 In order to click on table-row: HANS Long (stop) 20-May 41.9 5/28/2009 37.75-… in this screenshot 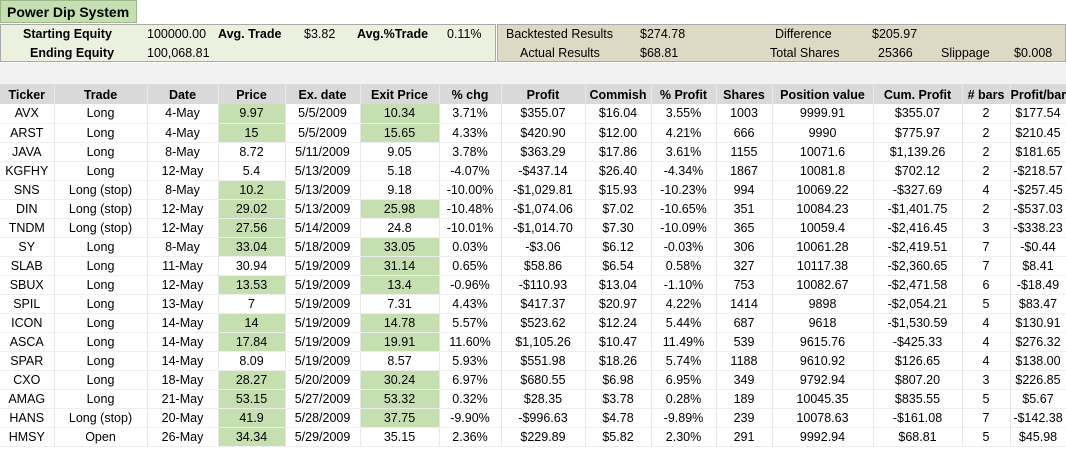, I will do `click(533, 418)`.